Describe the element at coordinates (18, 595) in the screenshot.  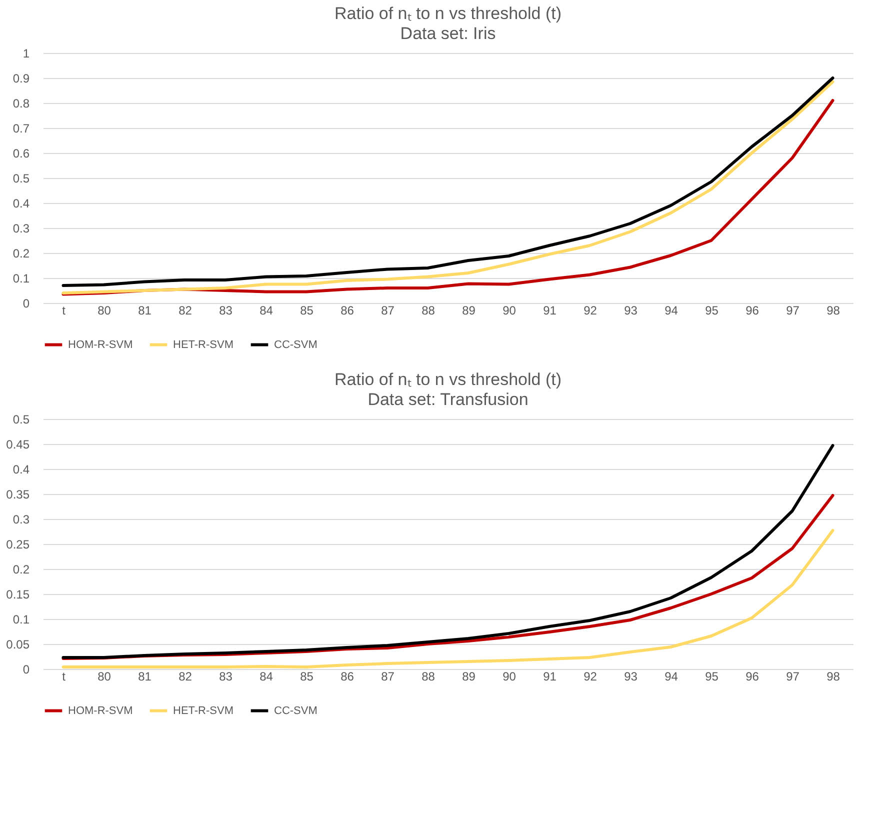
I see `y-tick-label: 0.15` at that location.